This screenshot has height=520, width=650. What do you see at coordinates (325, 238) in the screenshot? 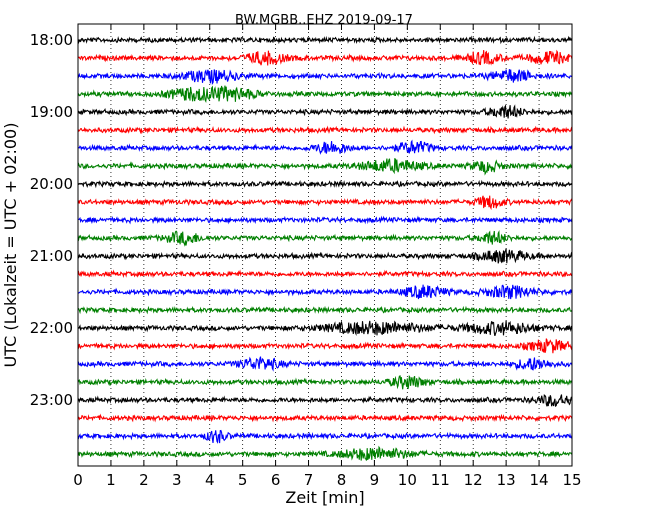
I see `trace-2045` at bounding box center [325, 238].